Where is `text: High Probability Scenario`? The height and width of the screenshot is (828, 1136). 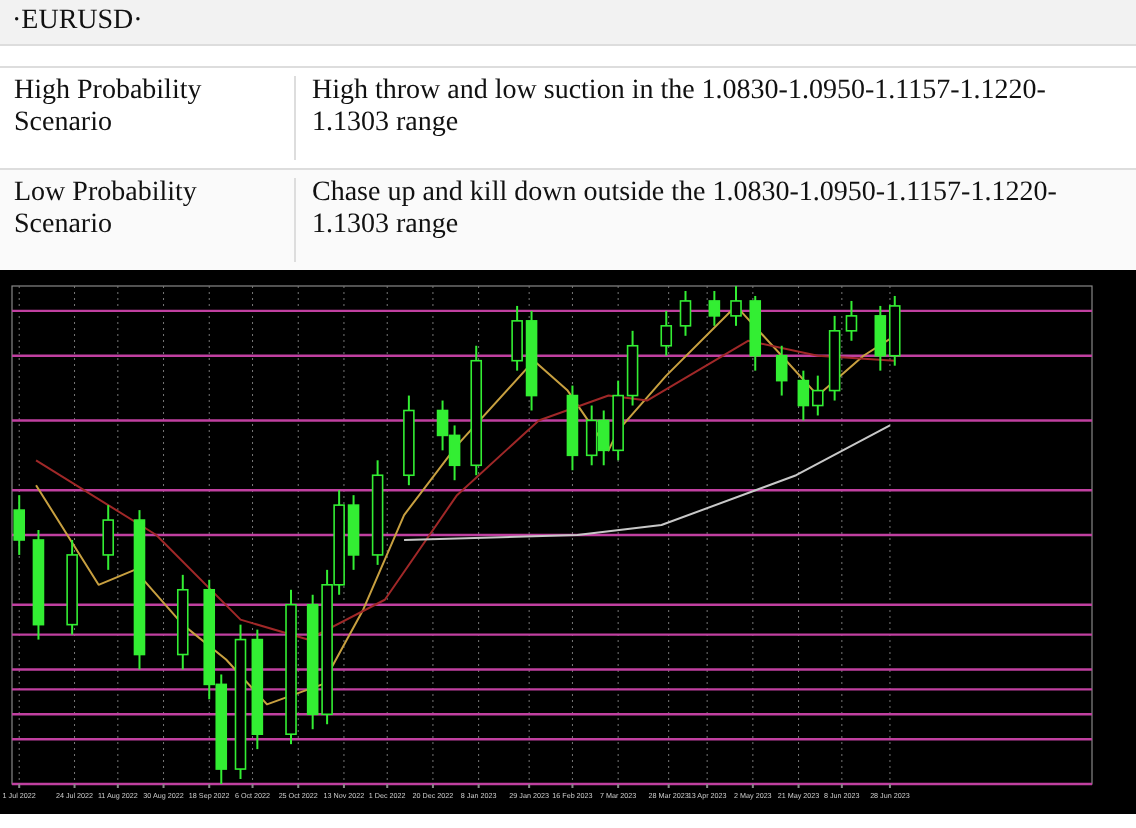
text: High Probability Scenario is located at coordinates (148, 118).